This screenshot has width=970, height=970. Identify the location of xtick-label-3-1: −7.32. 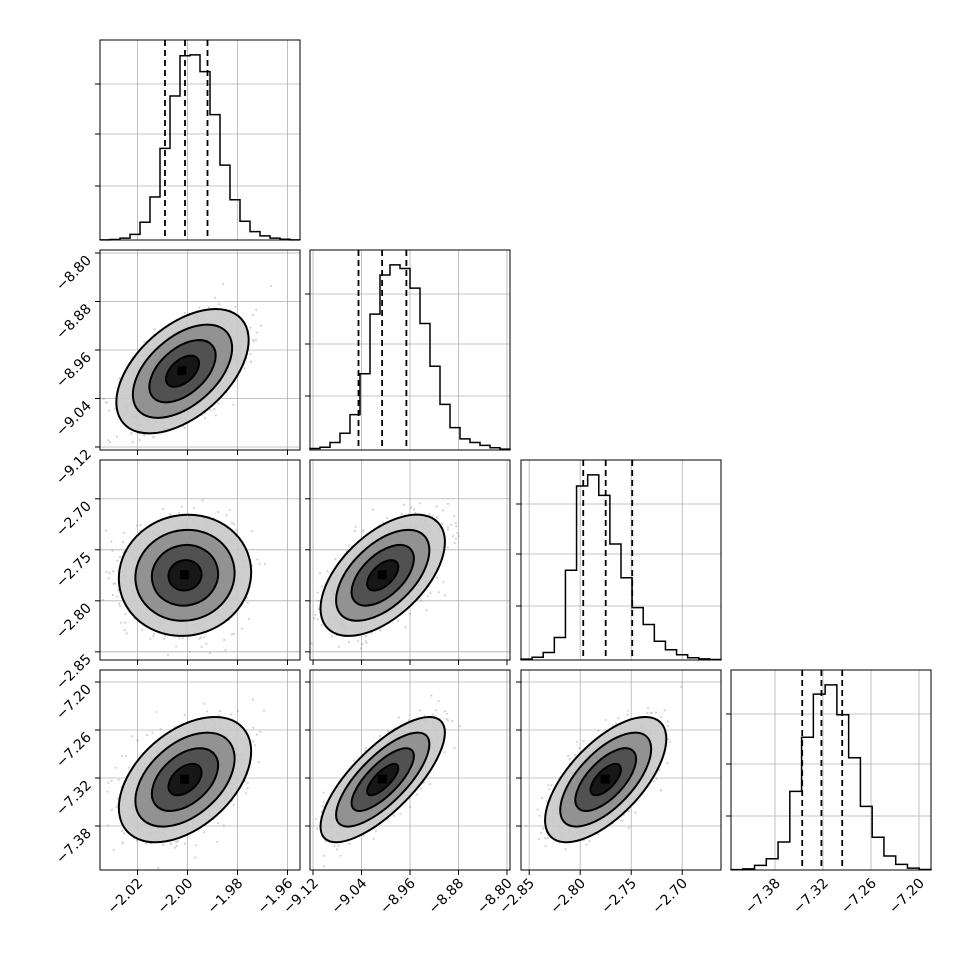
(811, 897).